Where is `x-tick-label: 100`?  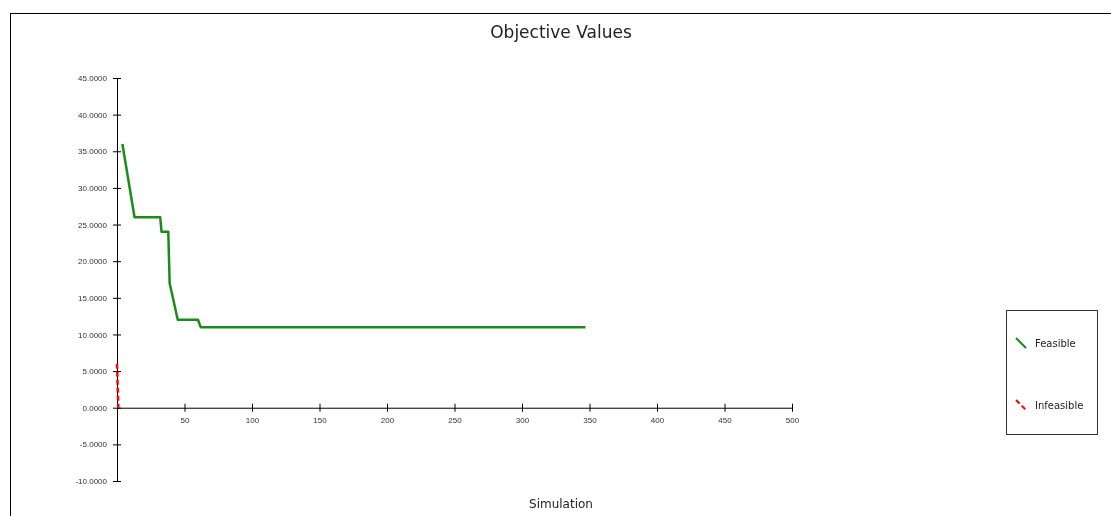
x-tick-label: 100 is located at coordinates (252, 421).